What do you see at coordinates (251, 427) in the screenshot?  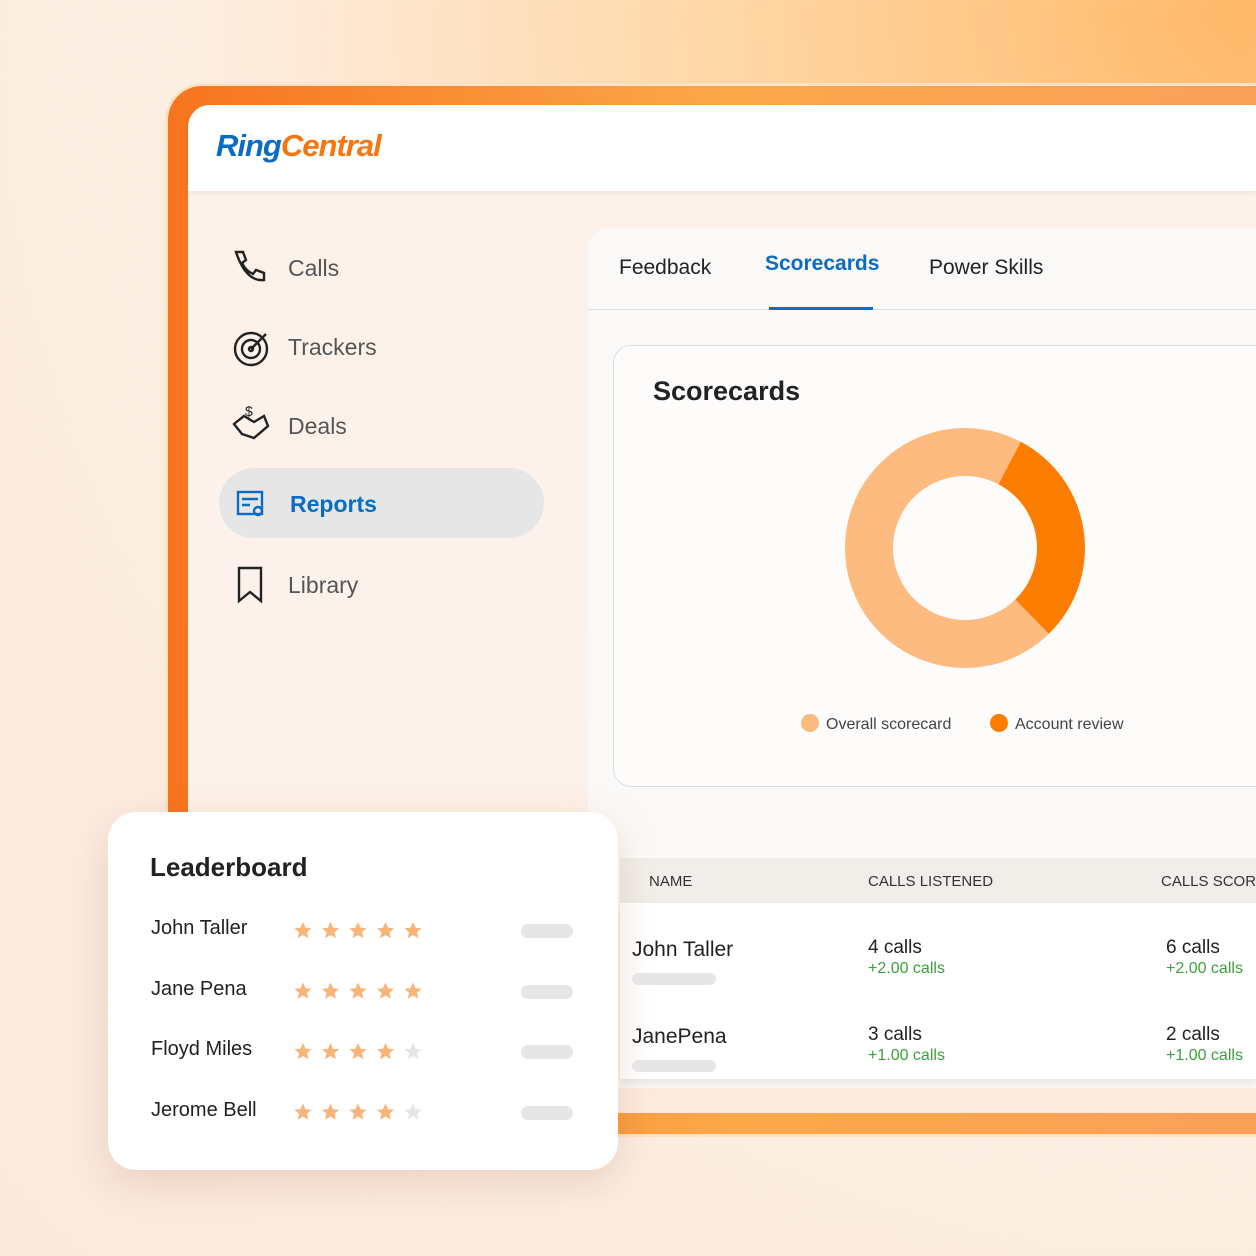 I see `nav-icons: $` at bounding box center [251, 427].